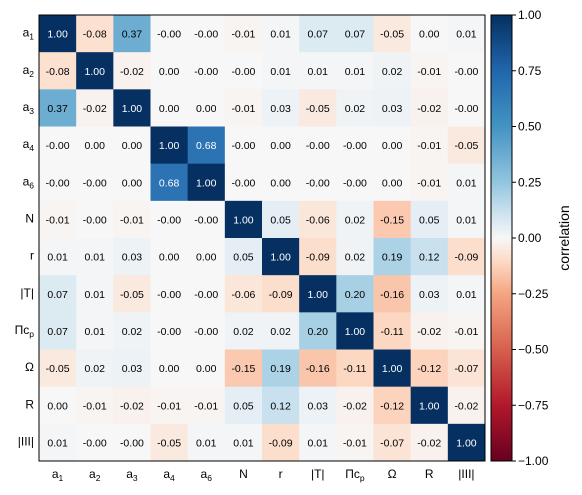  I want to click on colorbar-tick-label: −0.25, so click(533, 294).